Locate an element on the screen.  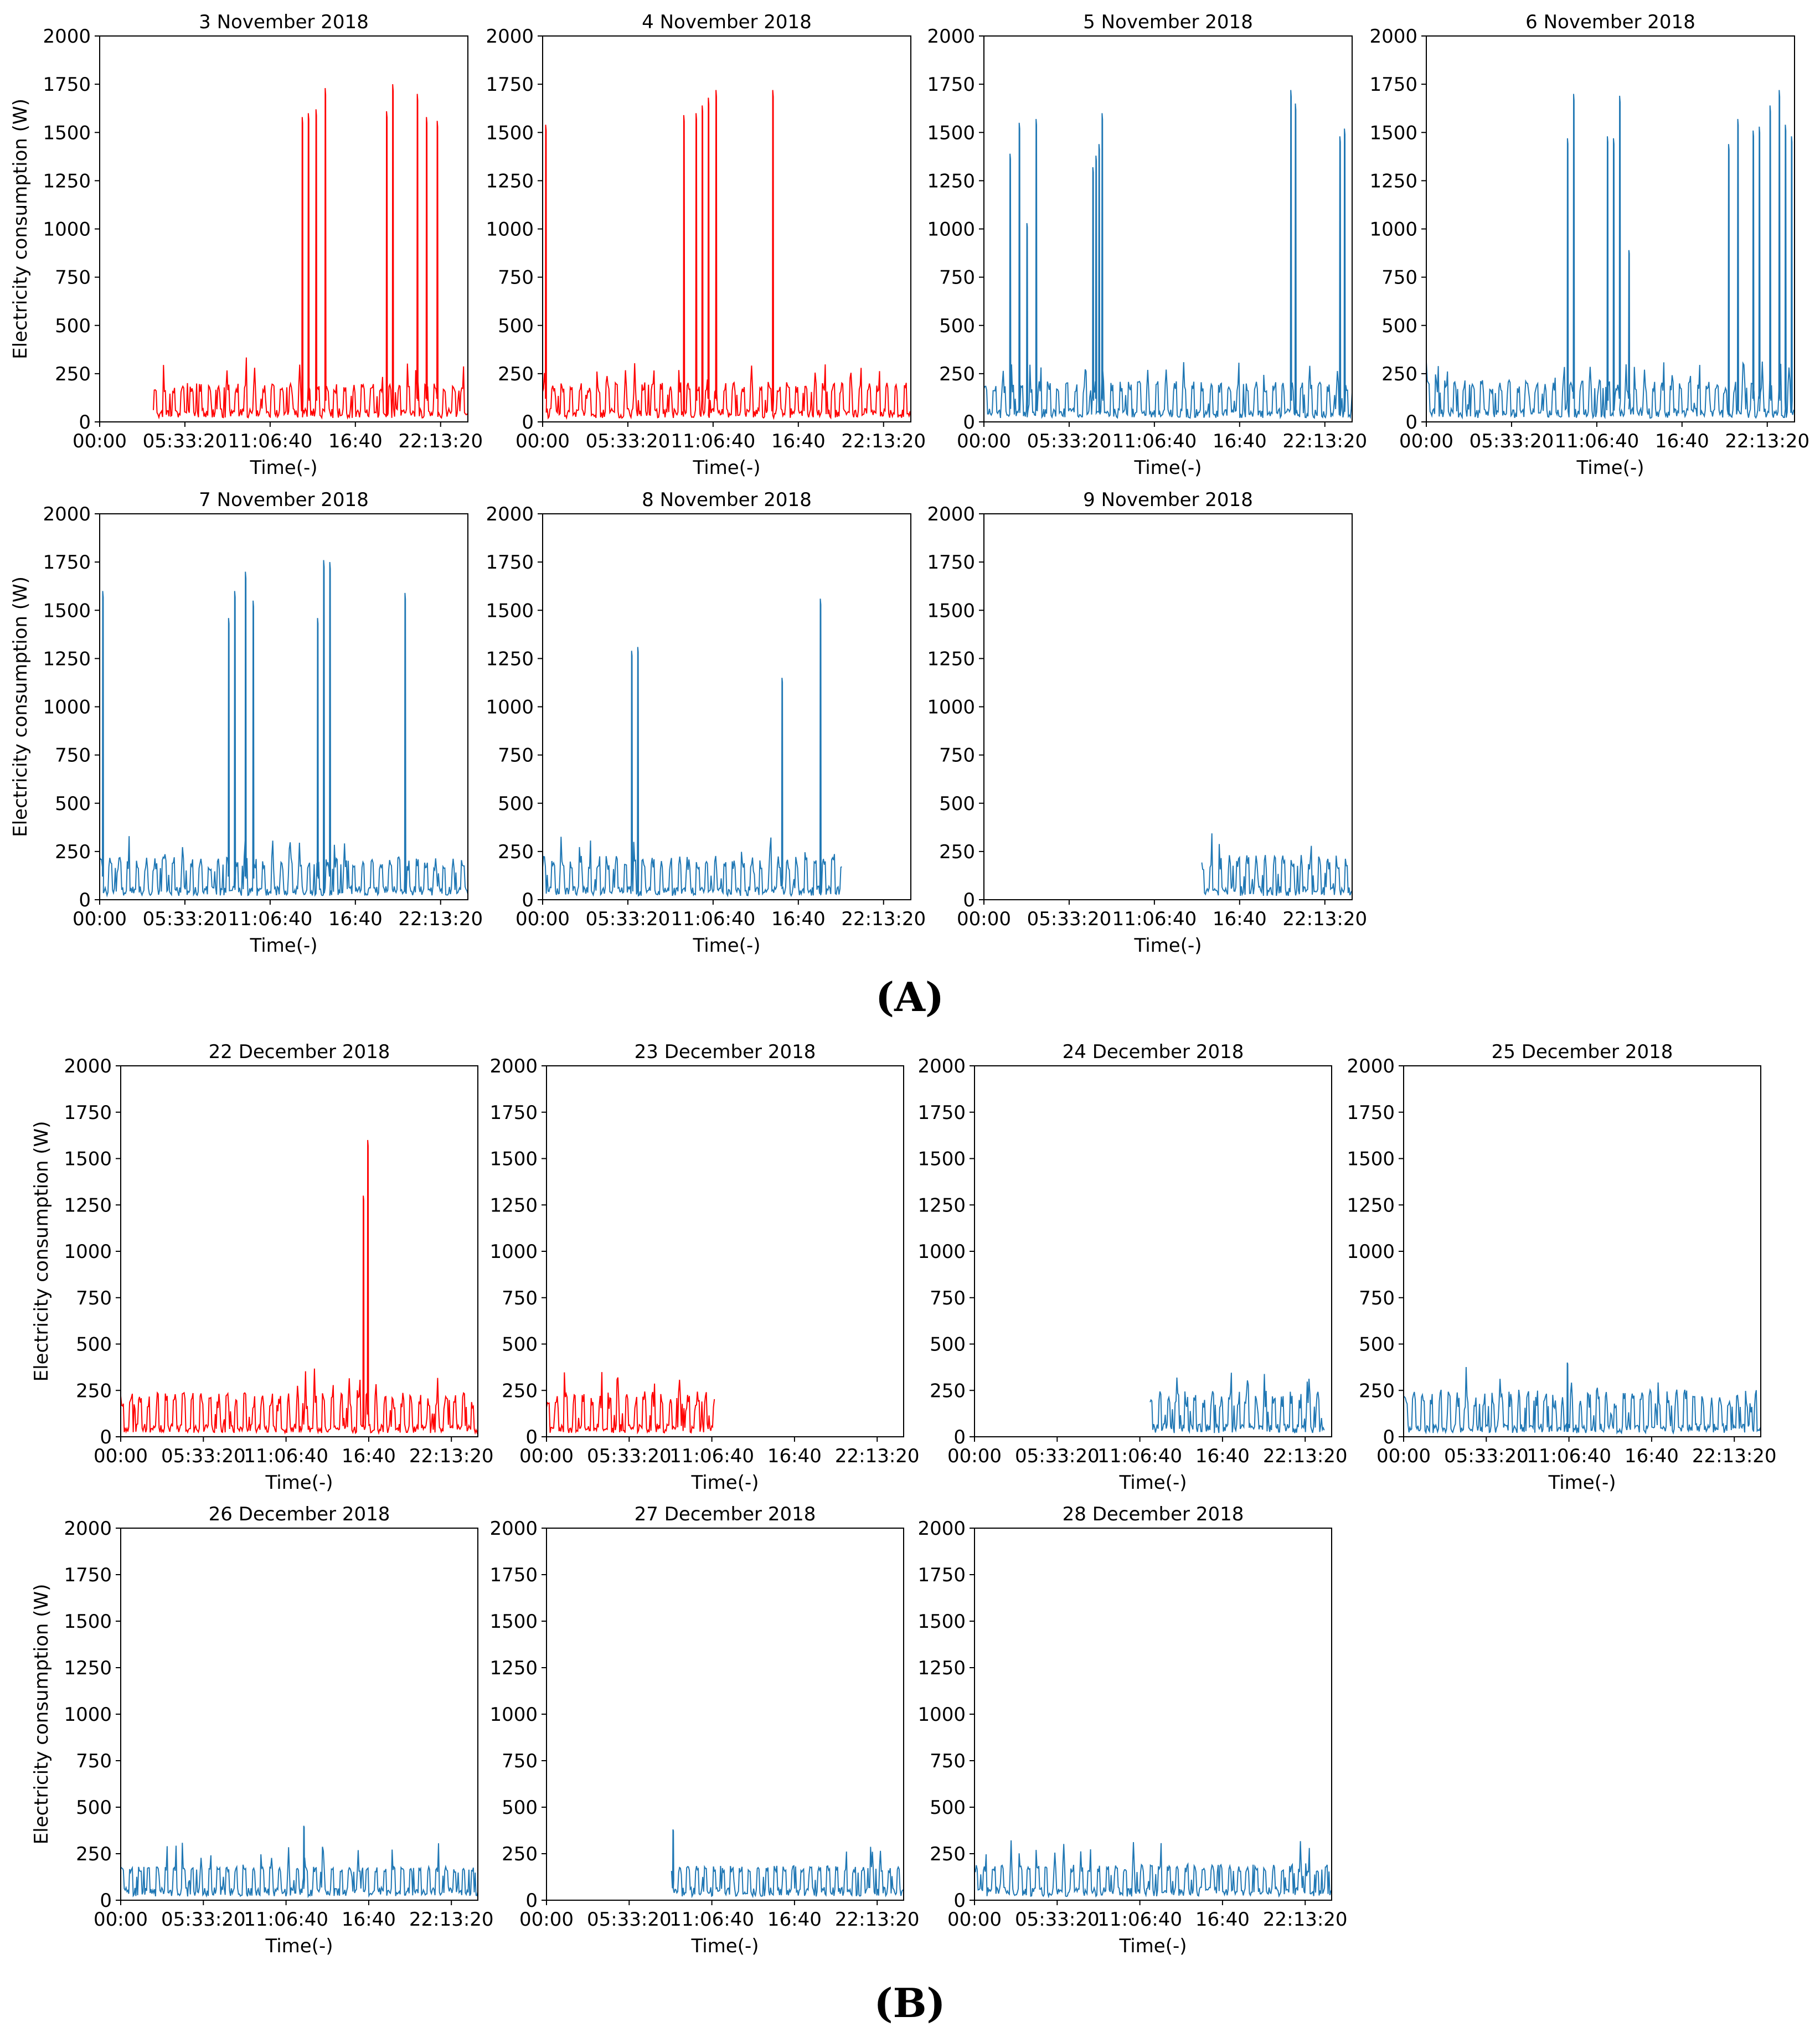
y-axis-label: Electricity consumption (W) is located at coordinates (20, 229).